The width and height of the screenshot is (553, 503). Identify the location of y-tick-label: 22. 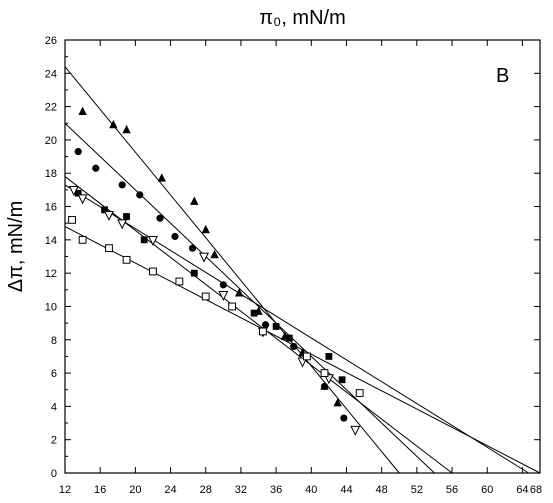
(51, 108).